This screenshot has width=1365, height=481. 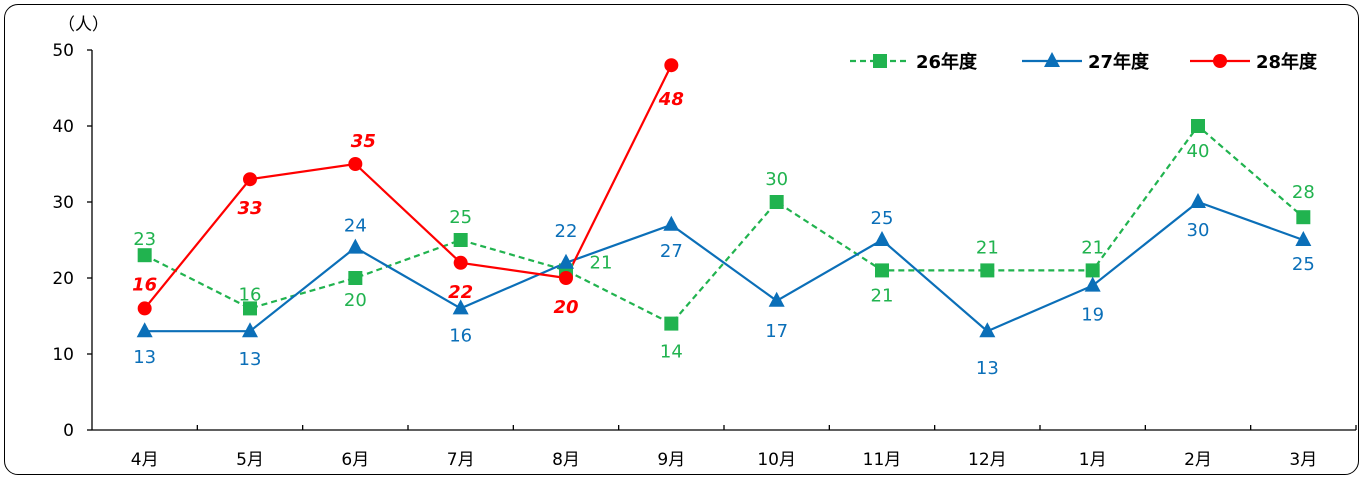 What do you see at coordinates (1303, 460) in the screenshot?
I see `x-tick-label: 3月` at bounding box center [1303, 460].